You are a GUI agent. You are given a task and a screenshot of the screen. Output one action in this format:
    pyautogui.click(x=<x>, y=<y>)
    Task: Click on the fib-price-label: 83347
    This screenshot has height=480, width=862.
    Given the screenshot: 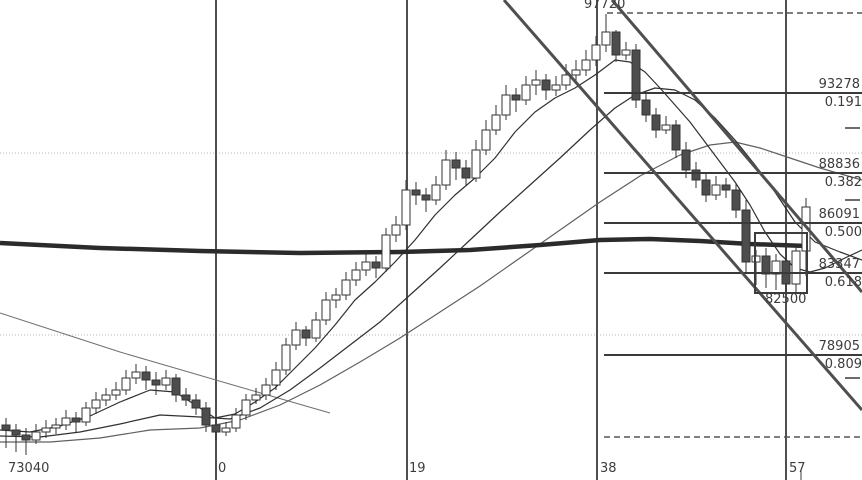 What is the action you would take?
    pyautogui.click(x=839, y=264)
    